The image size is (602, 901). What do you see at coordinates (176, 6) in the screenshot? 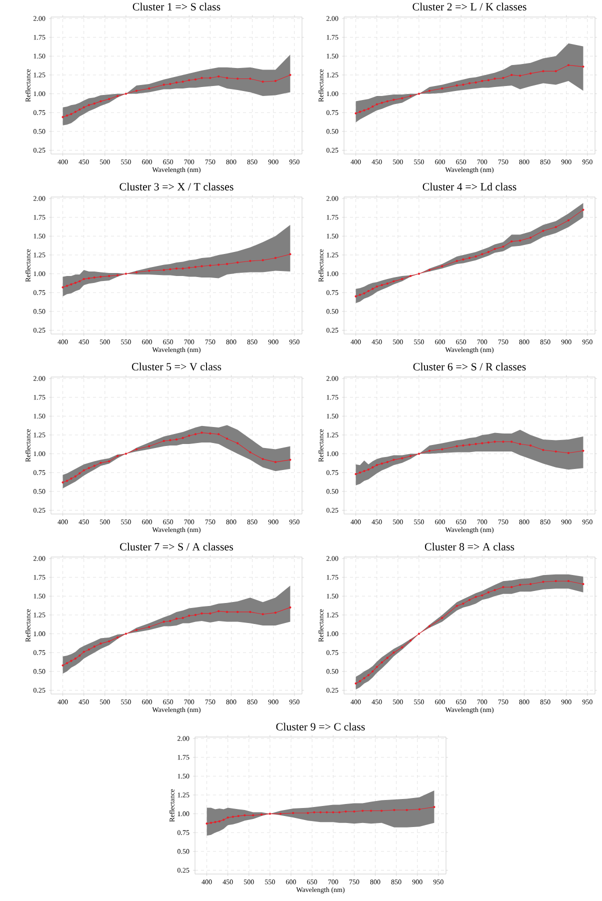
I see `chart-title: Cluster 1 => S class` at bounding box center [176, 6].